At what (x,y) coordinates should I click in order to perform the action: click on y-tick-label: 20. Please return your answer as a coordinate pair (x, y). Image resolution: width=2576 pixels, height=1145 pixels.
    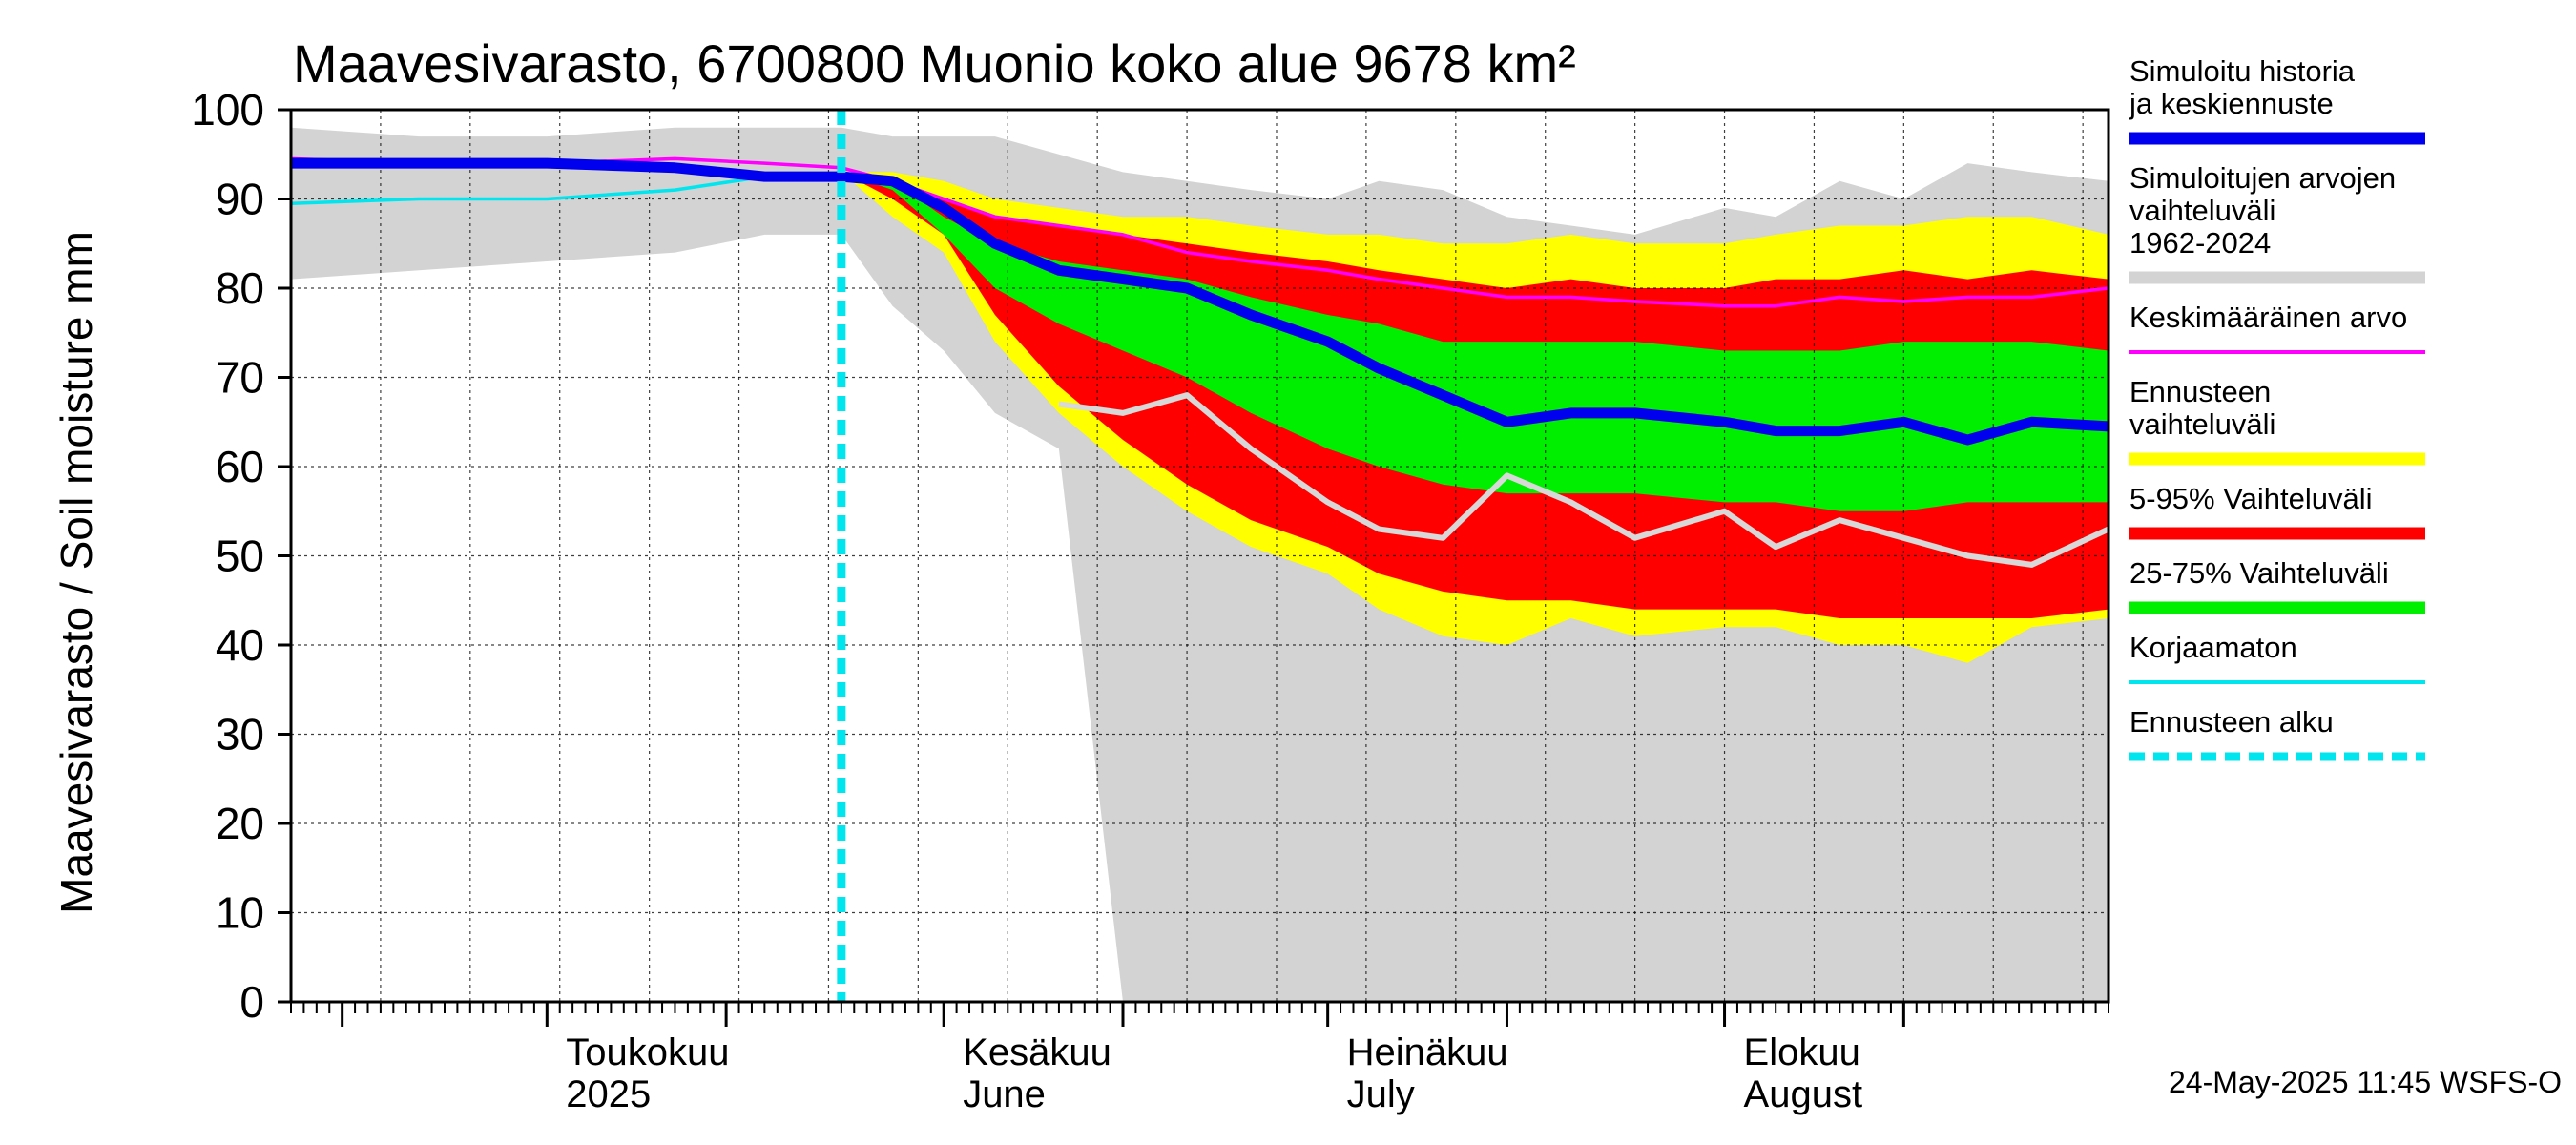
    Looking at the image, I should click on (240, 823).